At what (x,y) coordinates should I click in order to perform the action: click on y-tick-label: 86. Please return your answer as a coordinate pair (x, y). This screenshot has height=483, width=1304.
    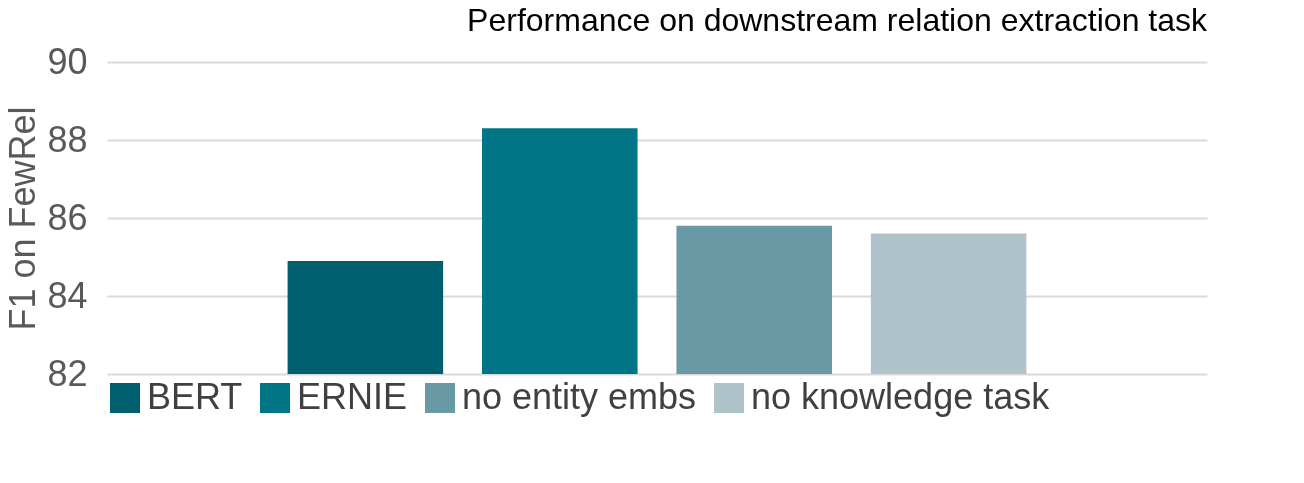
    Looking at the image, I should click on (67, 217).